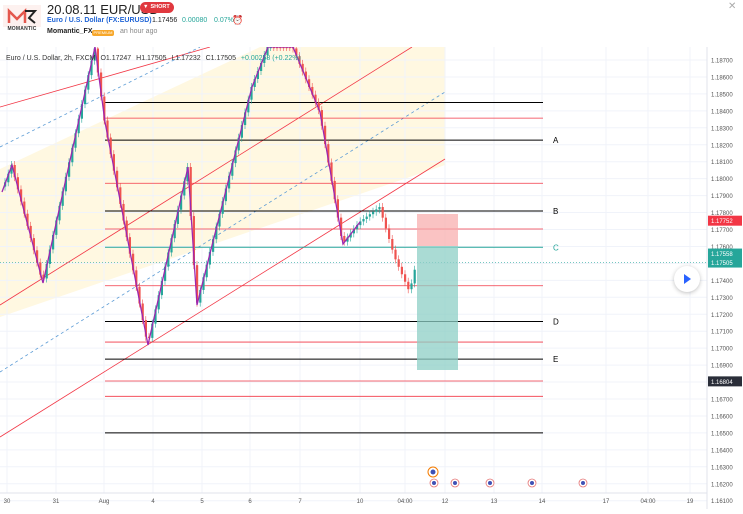 The width and height of the screenshot is (743, 514). Describe the element at coordinates (70, 31) in the screenshot. I see `author-name: Momantic_FX` at that location.